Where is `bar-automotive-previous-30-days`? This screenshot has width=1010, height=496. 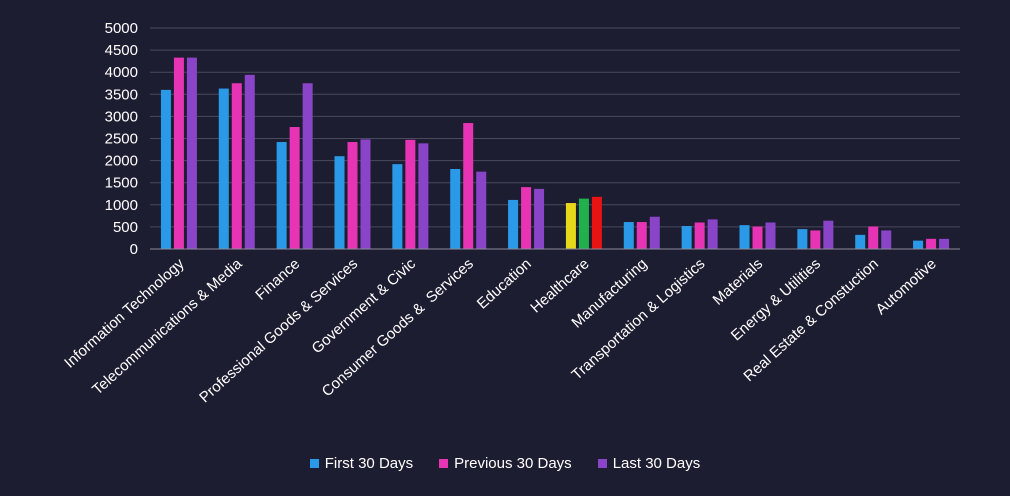
bar-automotive-previous-30-days is located at coordinates (931, 243).